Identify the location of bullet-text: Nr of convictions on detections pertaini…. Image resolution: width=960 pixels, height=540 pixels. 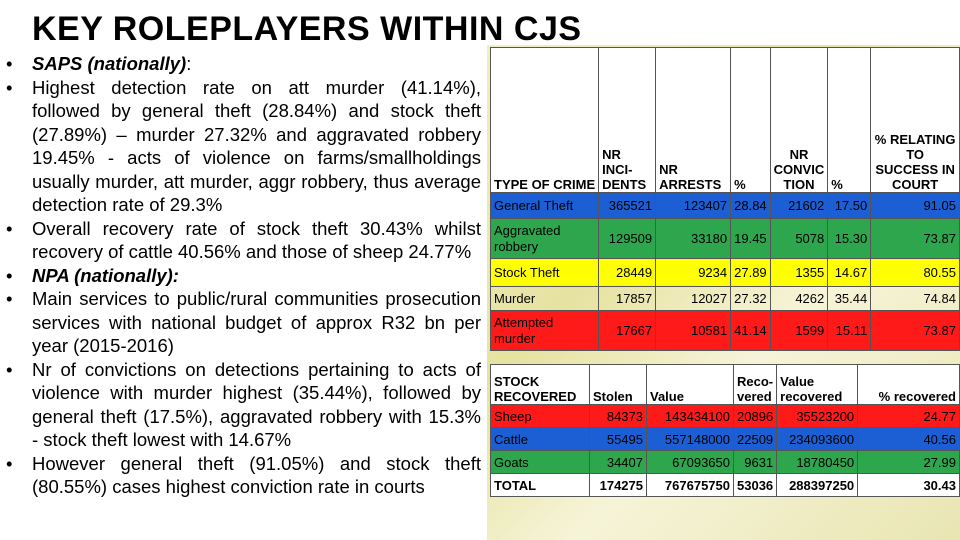
(256, 404).